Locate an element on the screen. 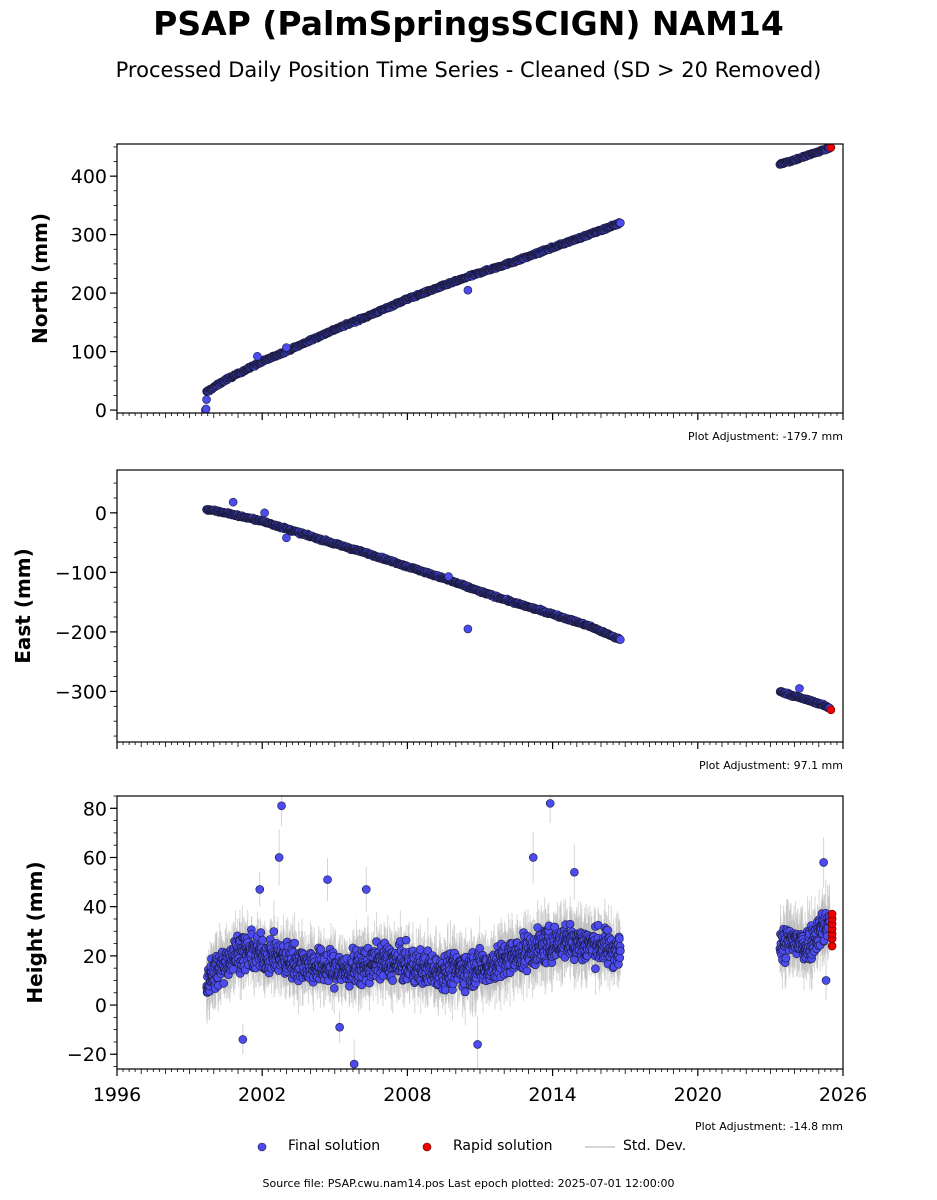 This screenshot has width=937, height=1200. y-tick-label: 300 is located at coordinates (89, 236).